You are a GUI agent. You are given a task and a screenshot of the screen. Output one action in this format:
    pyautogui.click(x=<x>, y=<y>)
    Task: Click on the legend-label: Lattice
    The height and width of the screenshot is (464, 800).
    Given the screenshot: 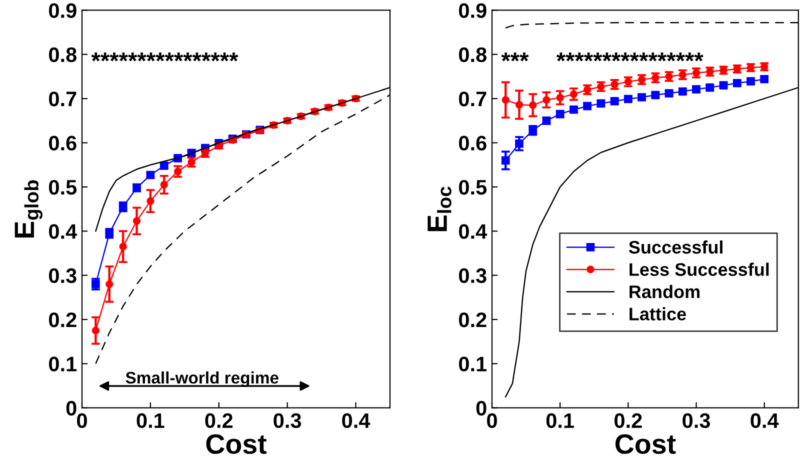 What is the action you would take?
    pyautogui.click(x=658, y=313)
    